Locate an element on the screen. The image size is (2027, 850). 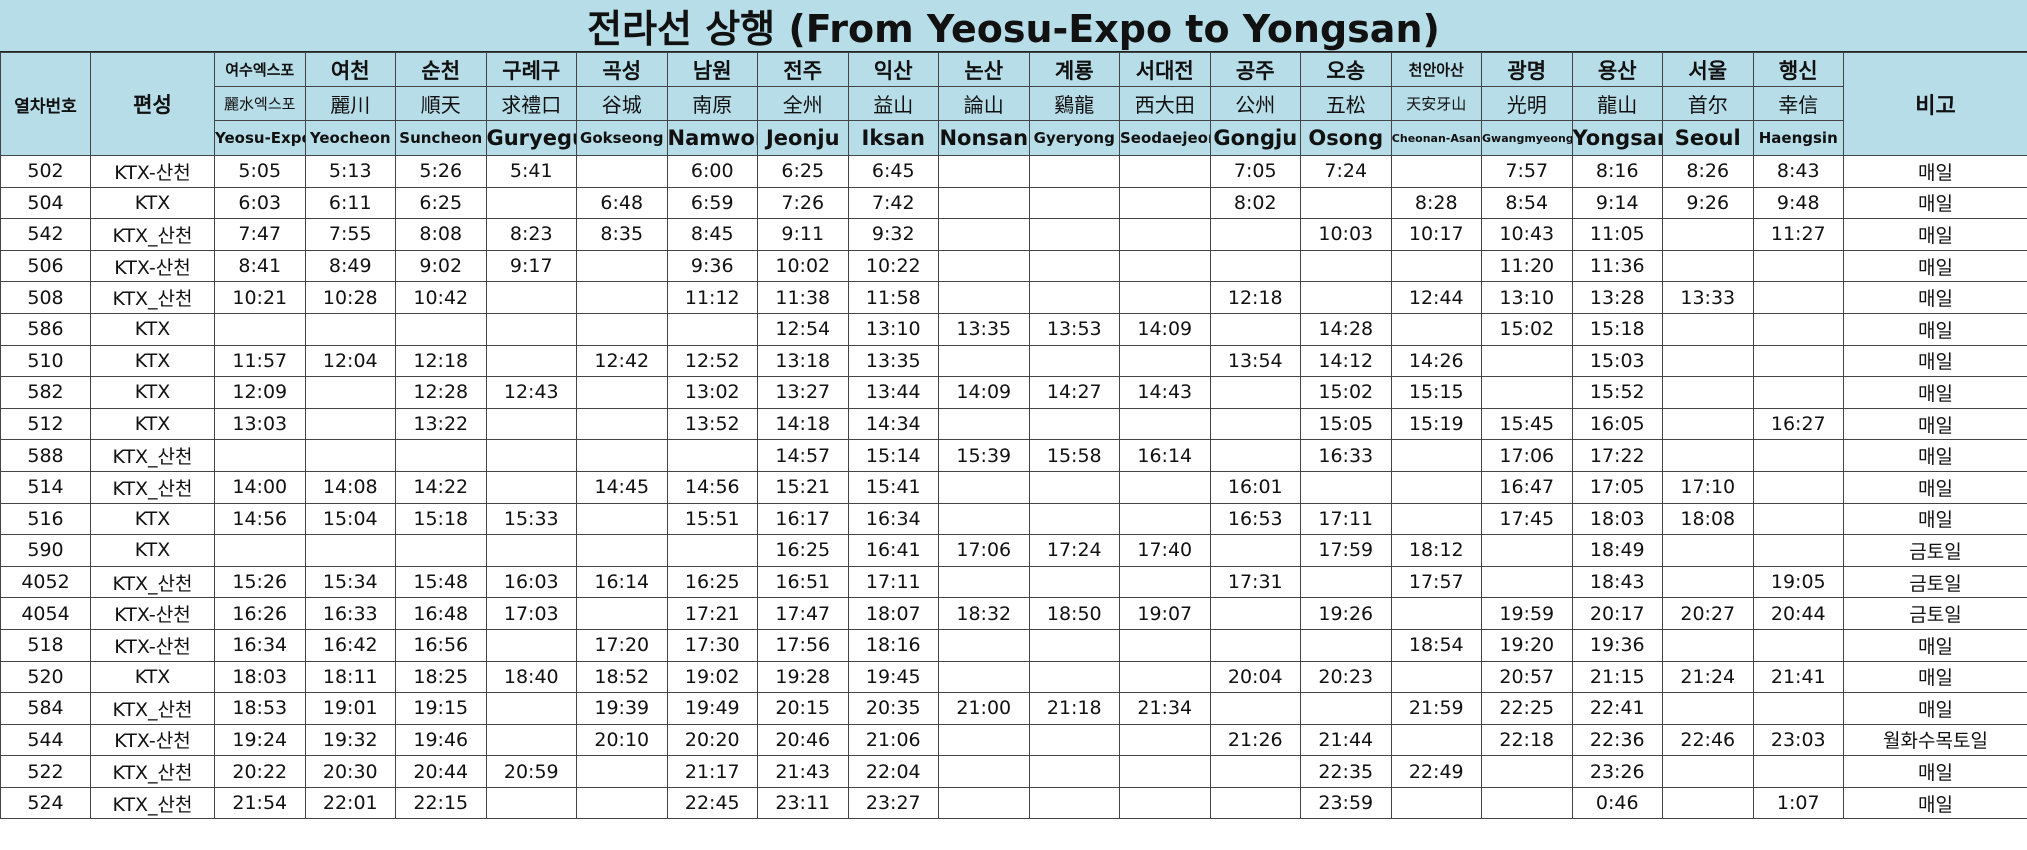
station-hanja: 公州 is located at coordinates (1255, 103).